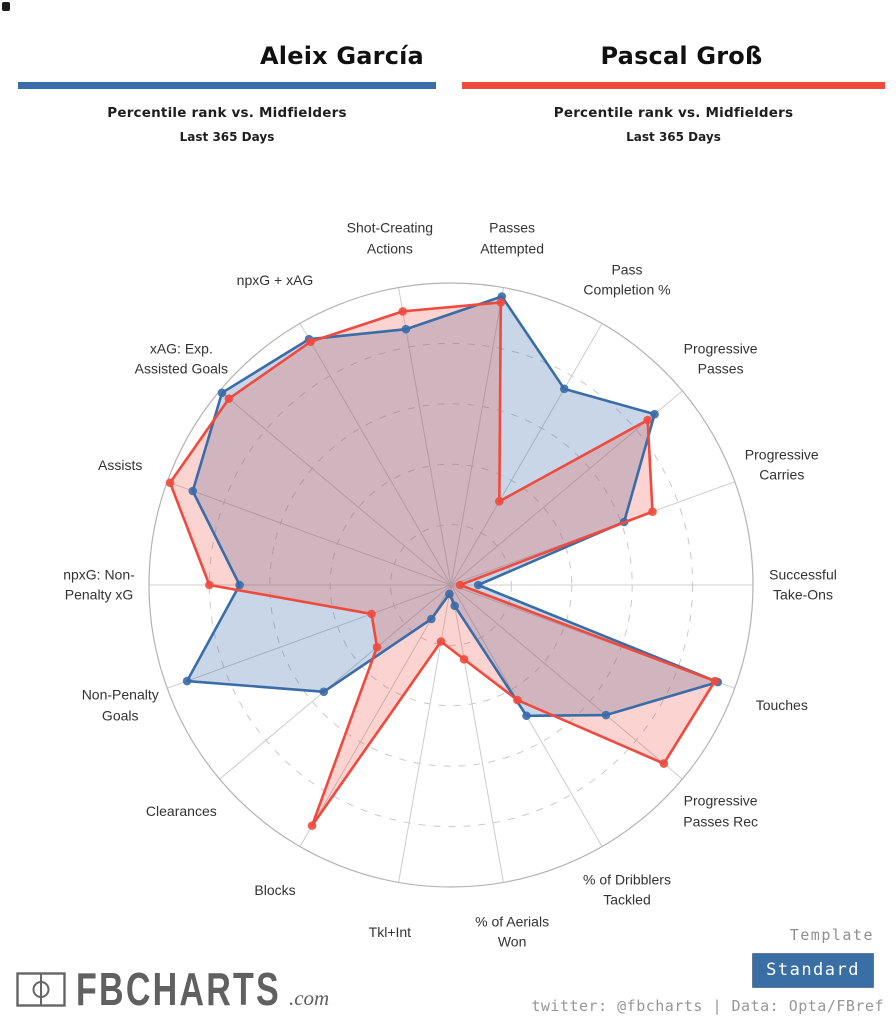  I want to click on fbcharts-logo: FBCHARTS .com, so click(173, 989).